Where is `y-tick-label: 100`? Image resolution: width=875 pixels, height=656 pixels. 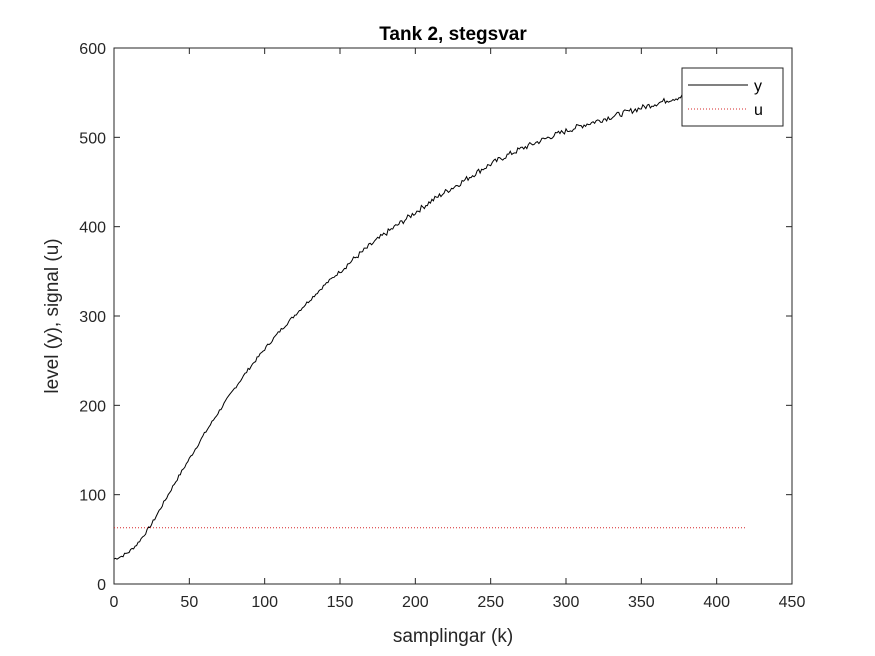 y-tick-label: 100 is located at coordinates (92, 496).